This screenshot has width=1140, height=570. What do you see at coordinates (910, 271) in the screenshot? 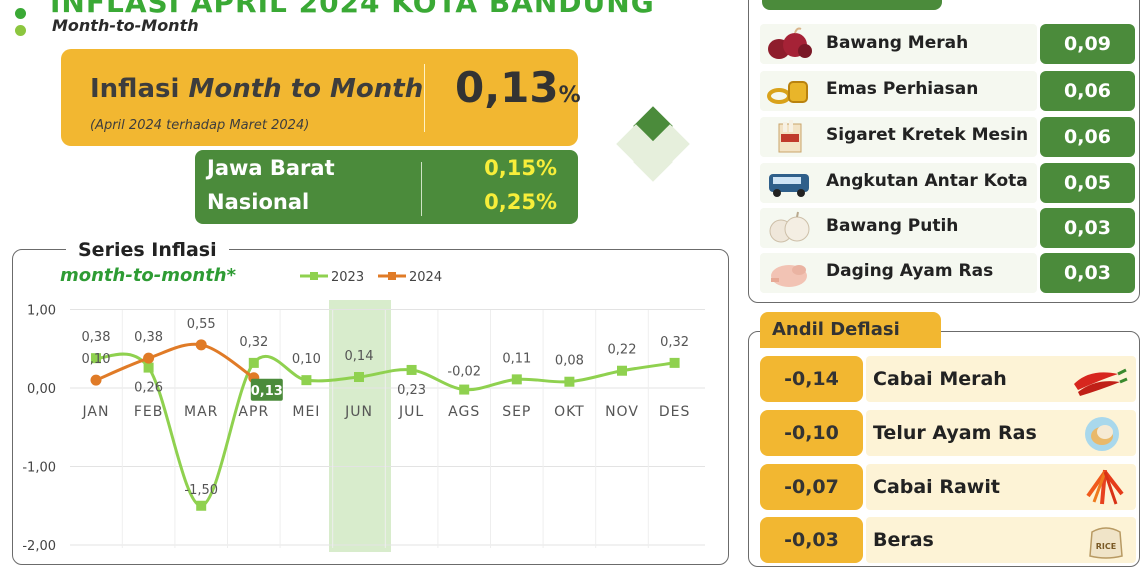
I see `item-name: Daging Ayam Ras` at bounding box center [910, 271].